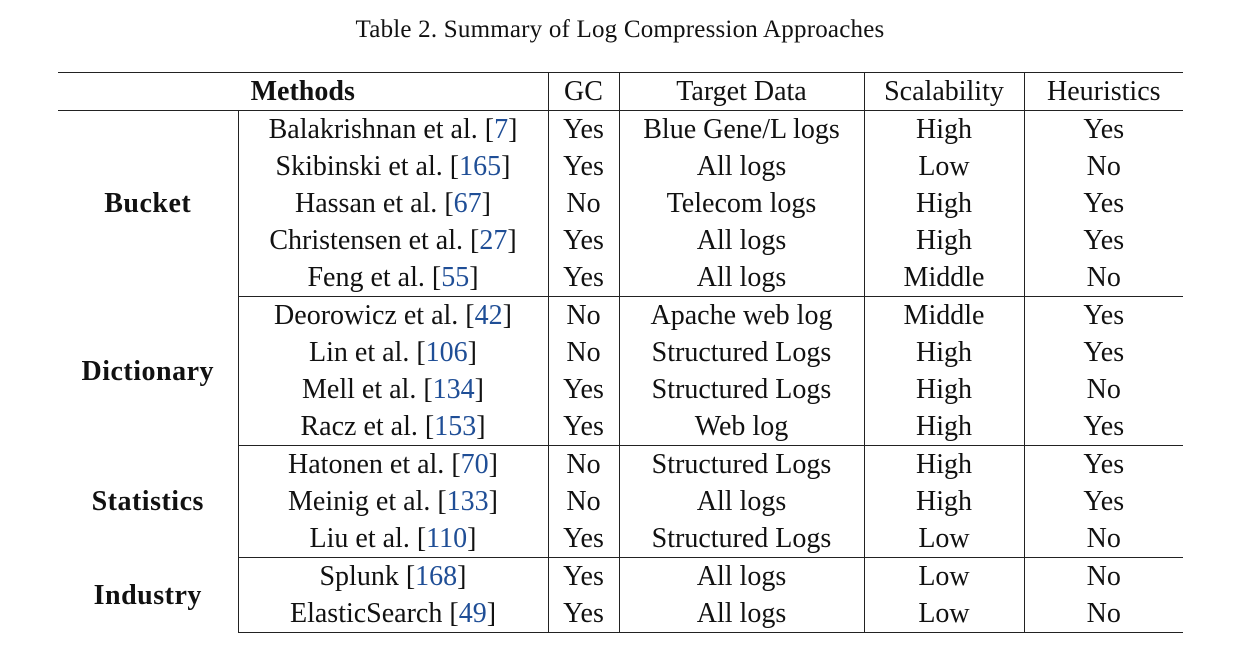 The image size is (1256, 651). Describe the element at coordinates (472, 613) in the screenshot. I see `citation-link: 49` at that location.